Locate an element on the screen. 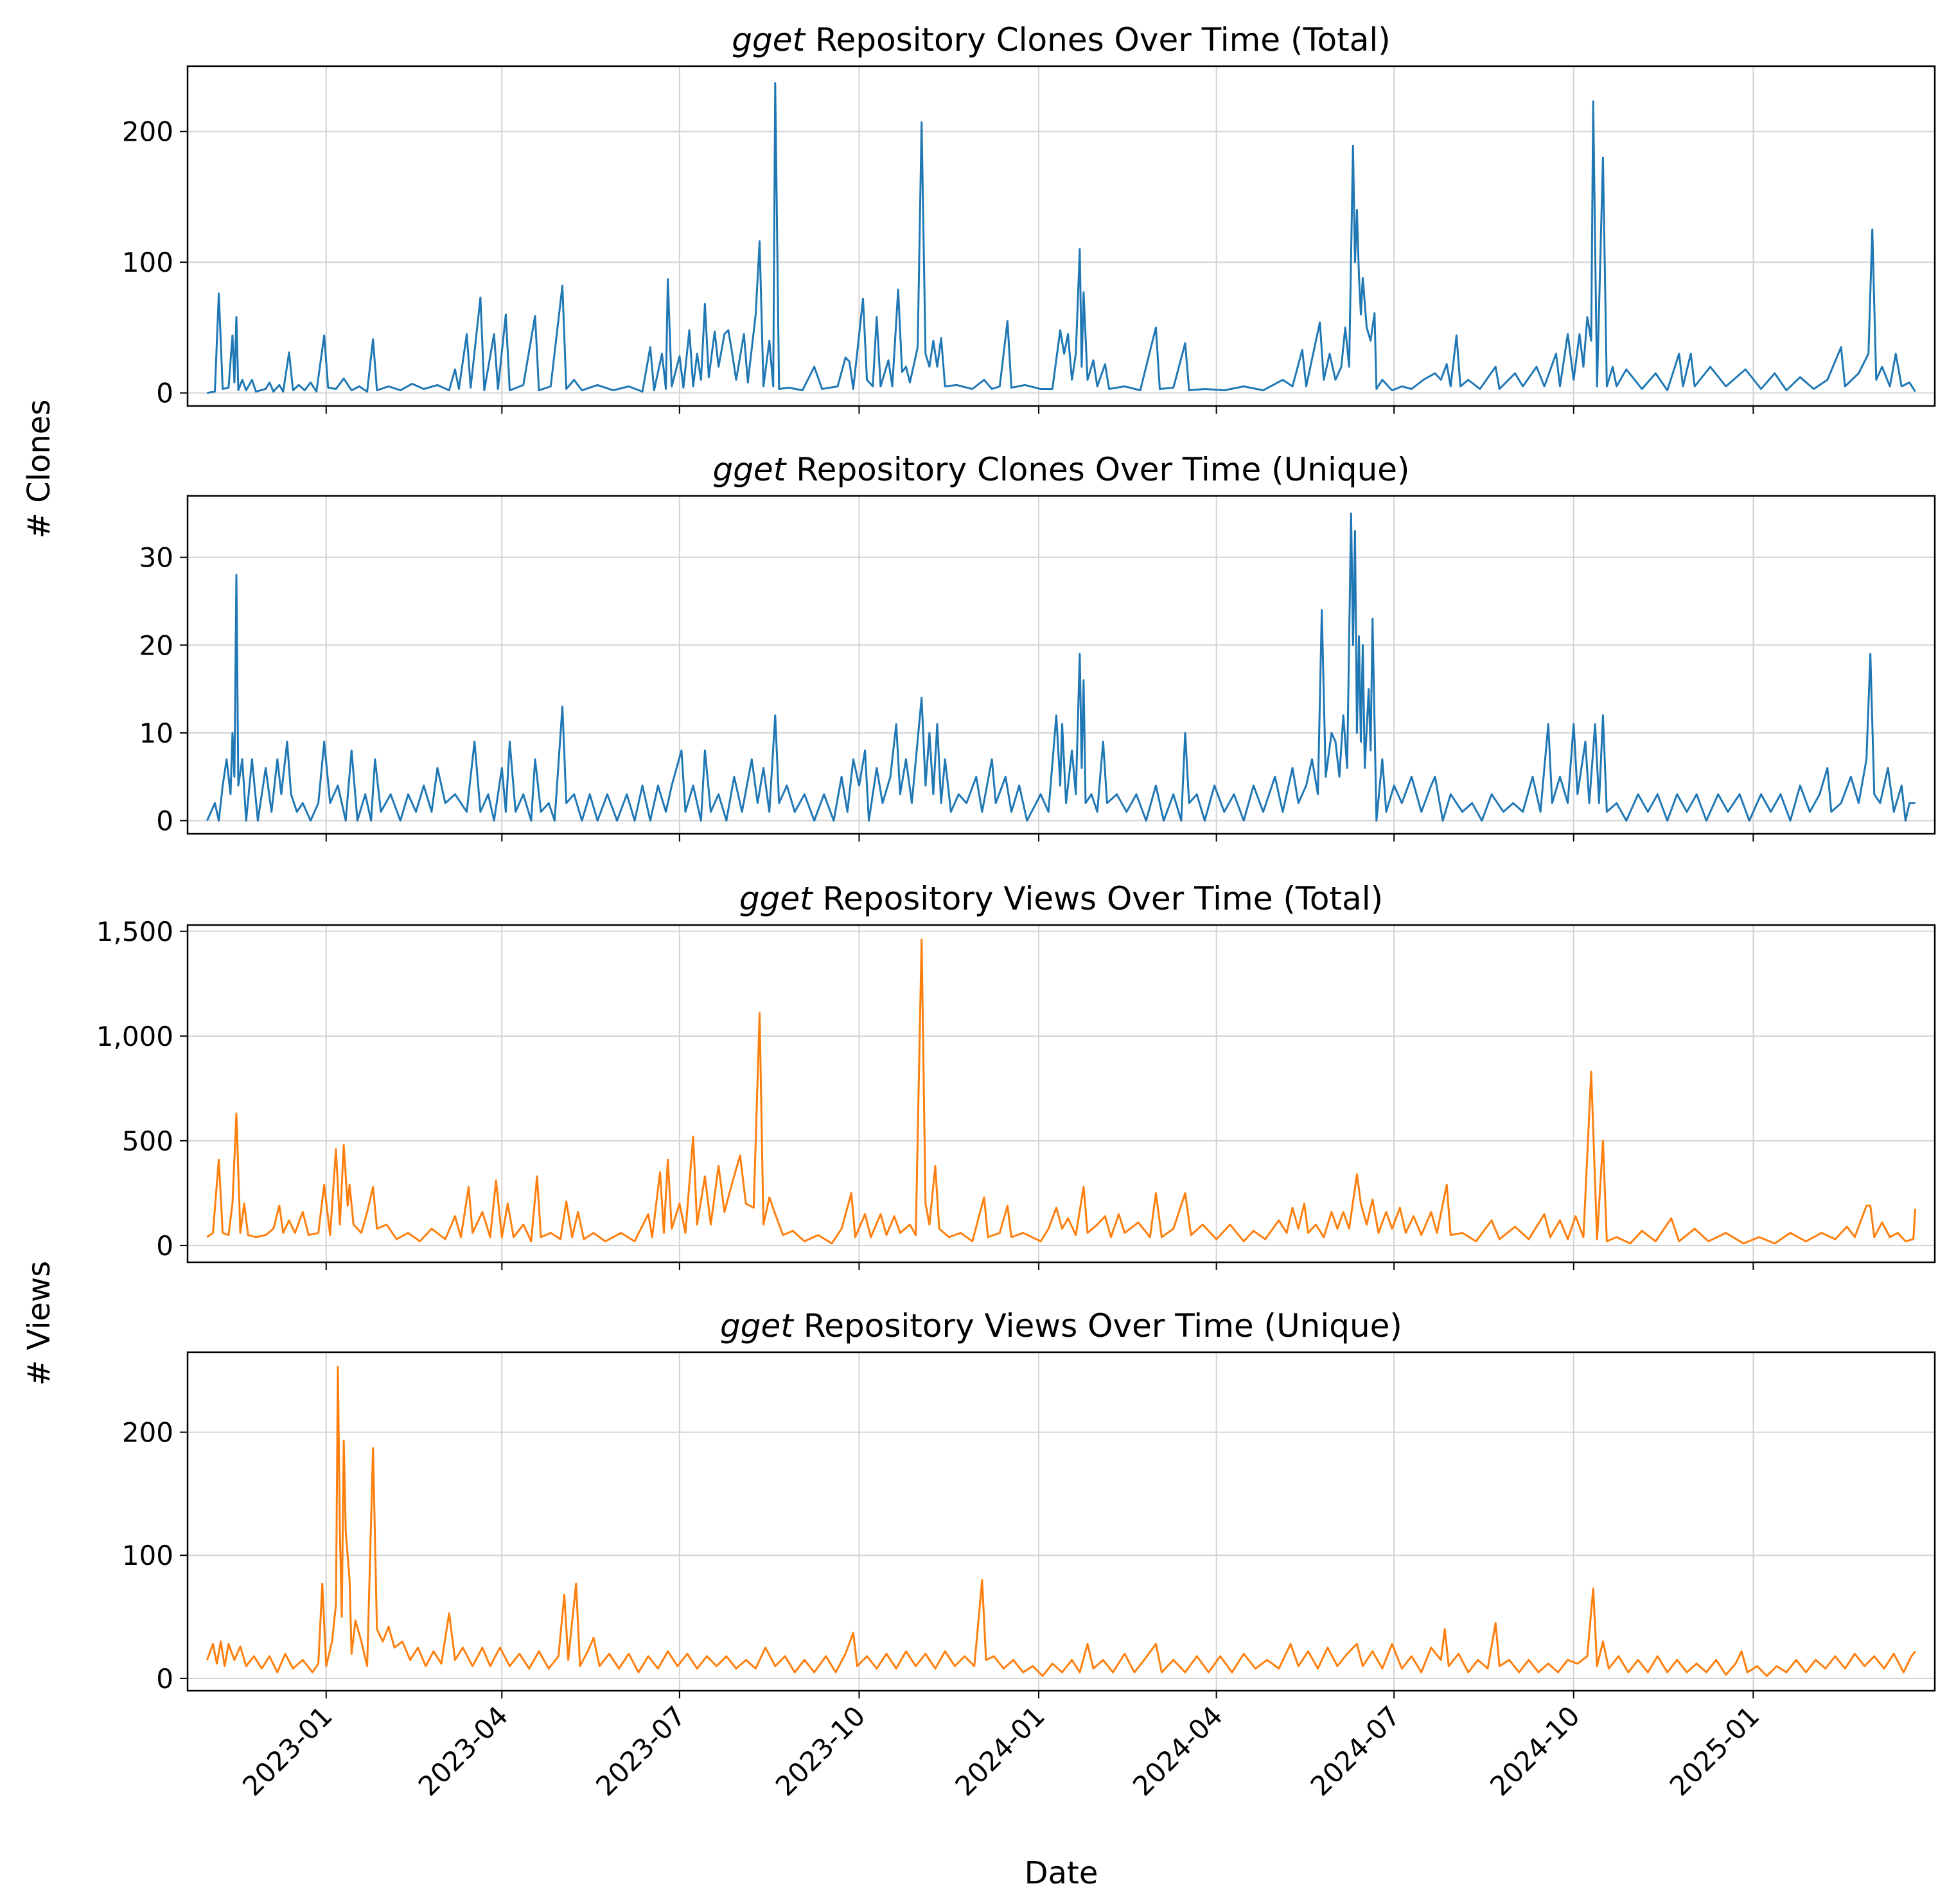 Image resolution: width=1956 pixels, height=1904 pixels. date-xlabel: Date is located at coordinates (1061, 1873).